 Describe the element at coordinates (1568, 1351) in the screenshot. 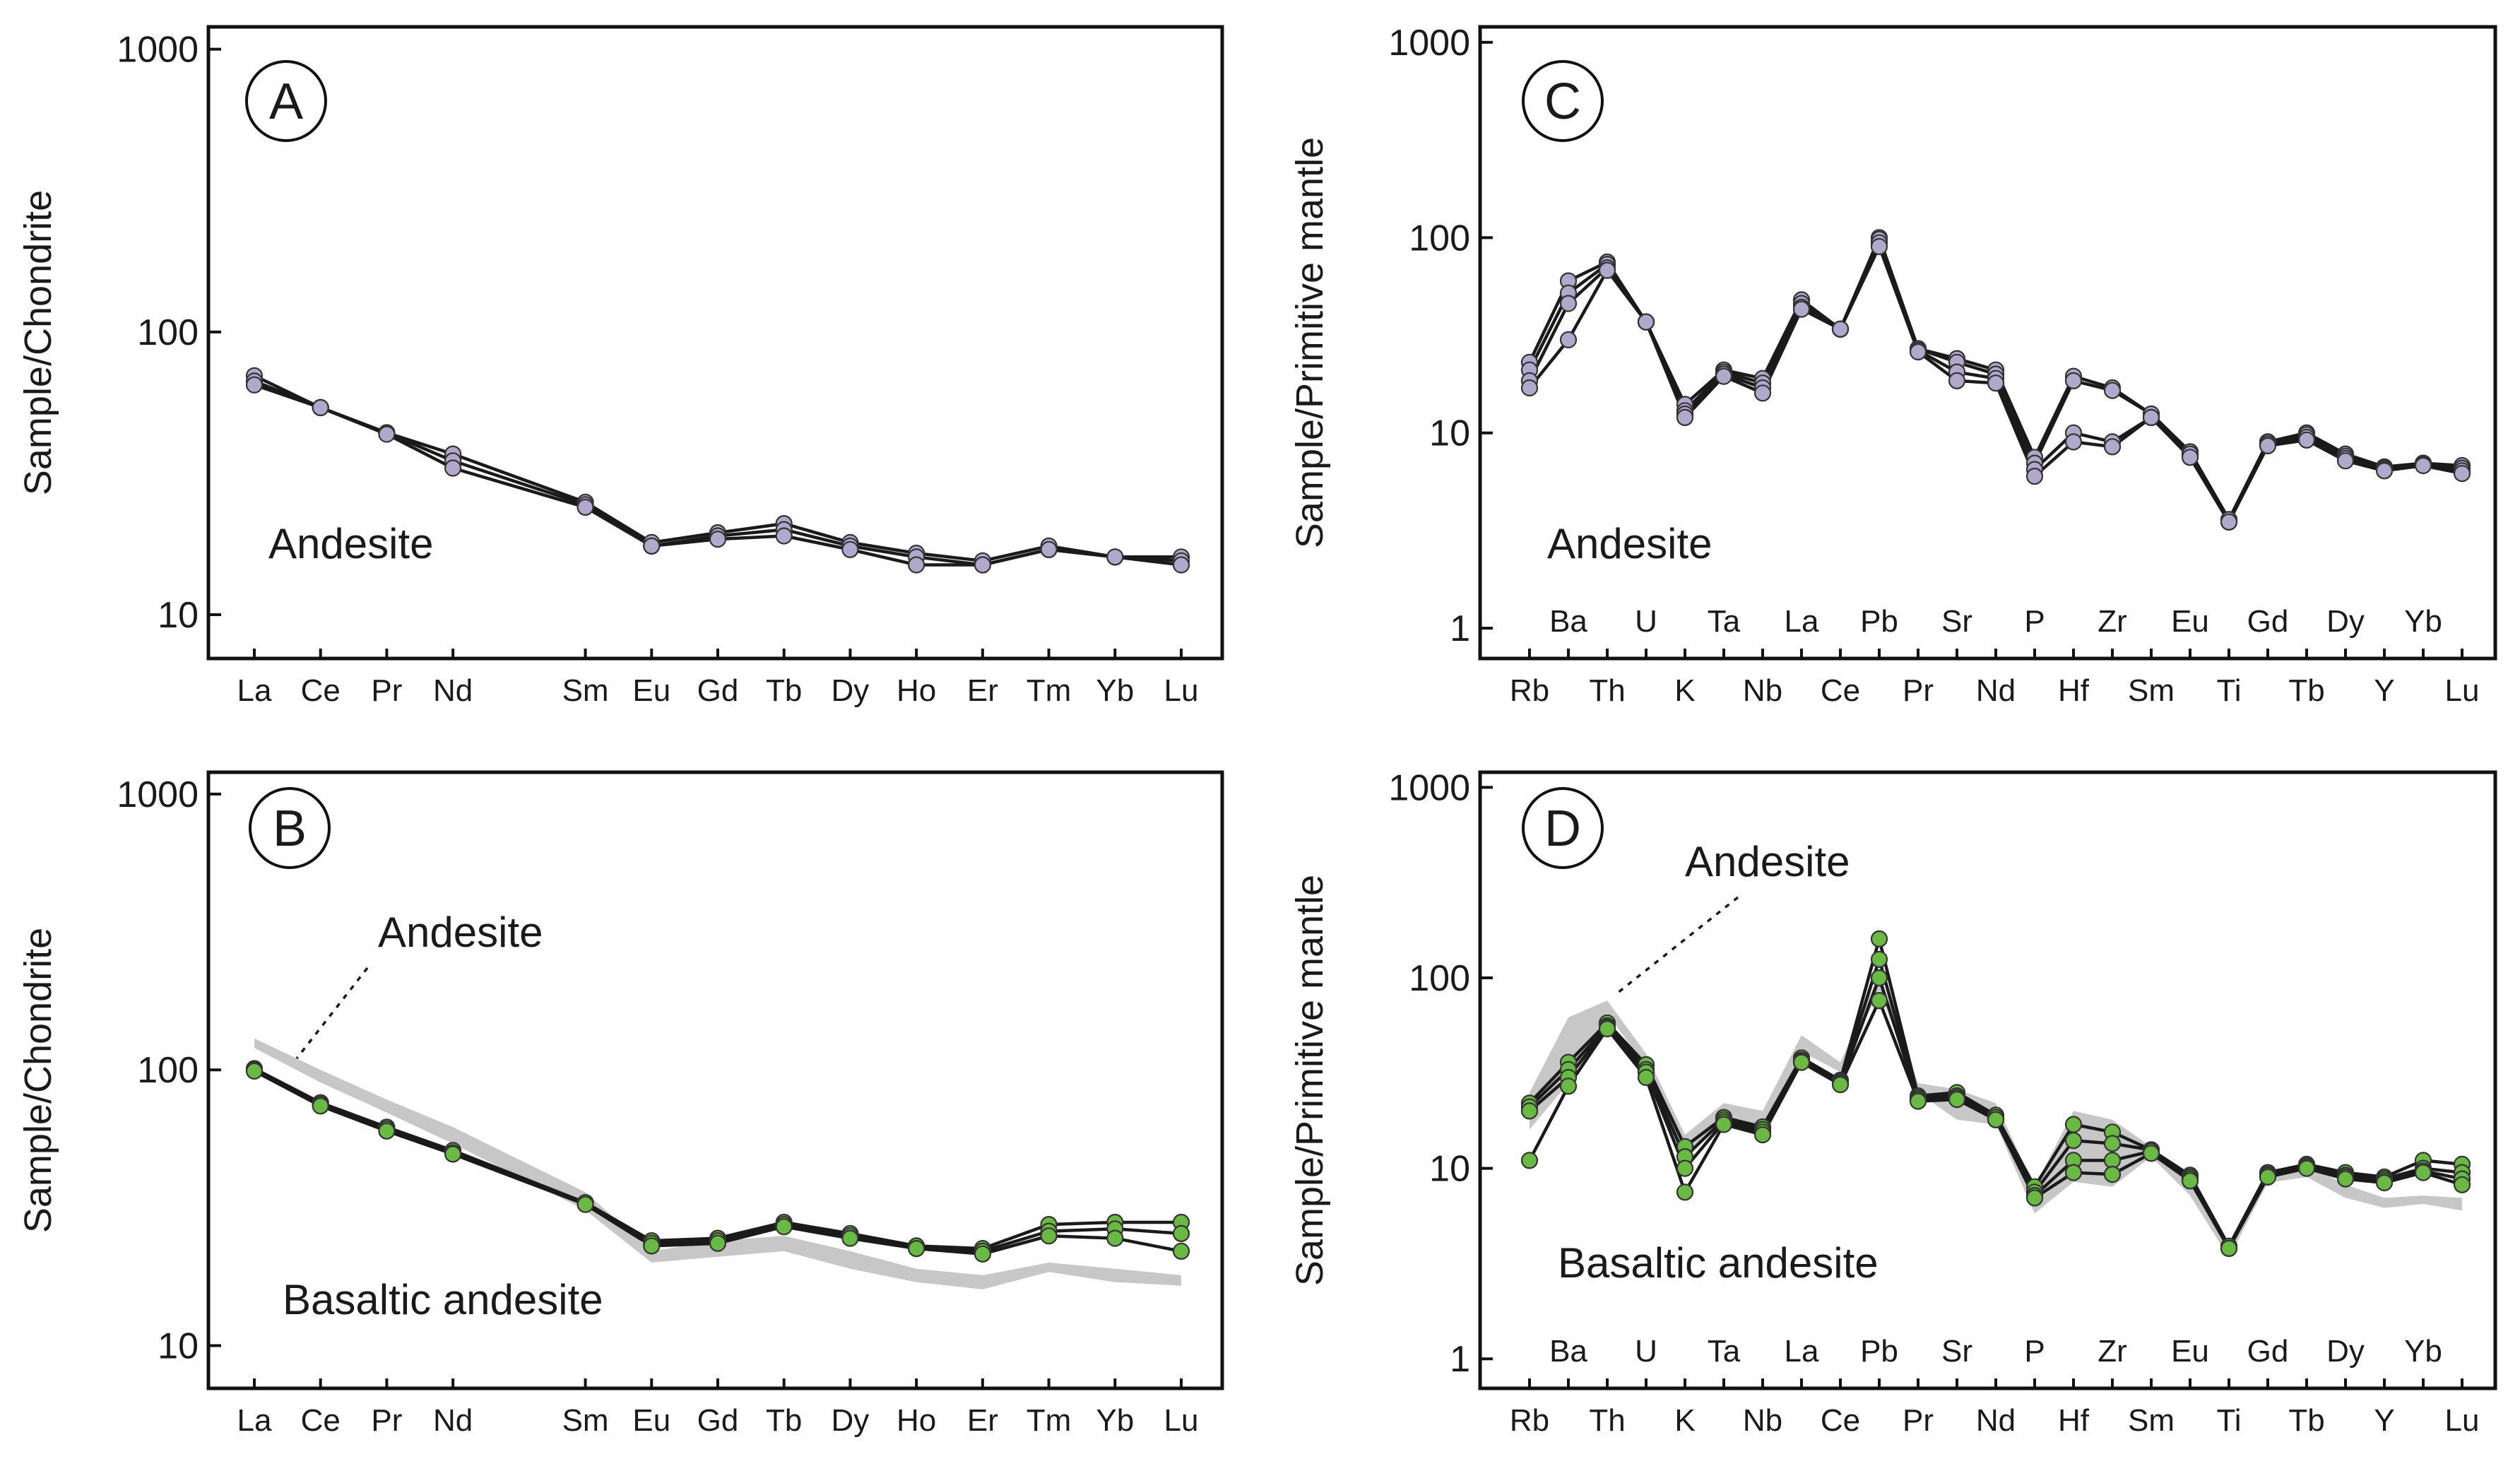

I see `x-tick-label: Ba` at that location.